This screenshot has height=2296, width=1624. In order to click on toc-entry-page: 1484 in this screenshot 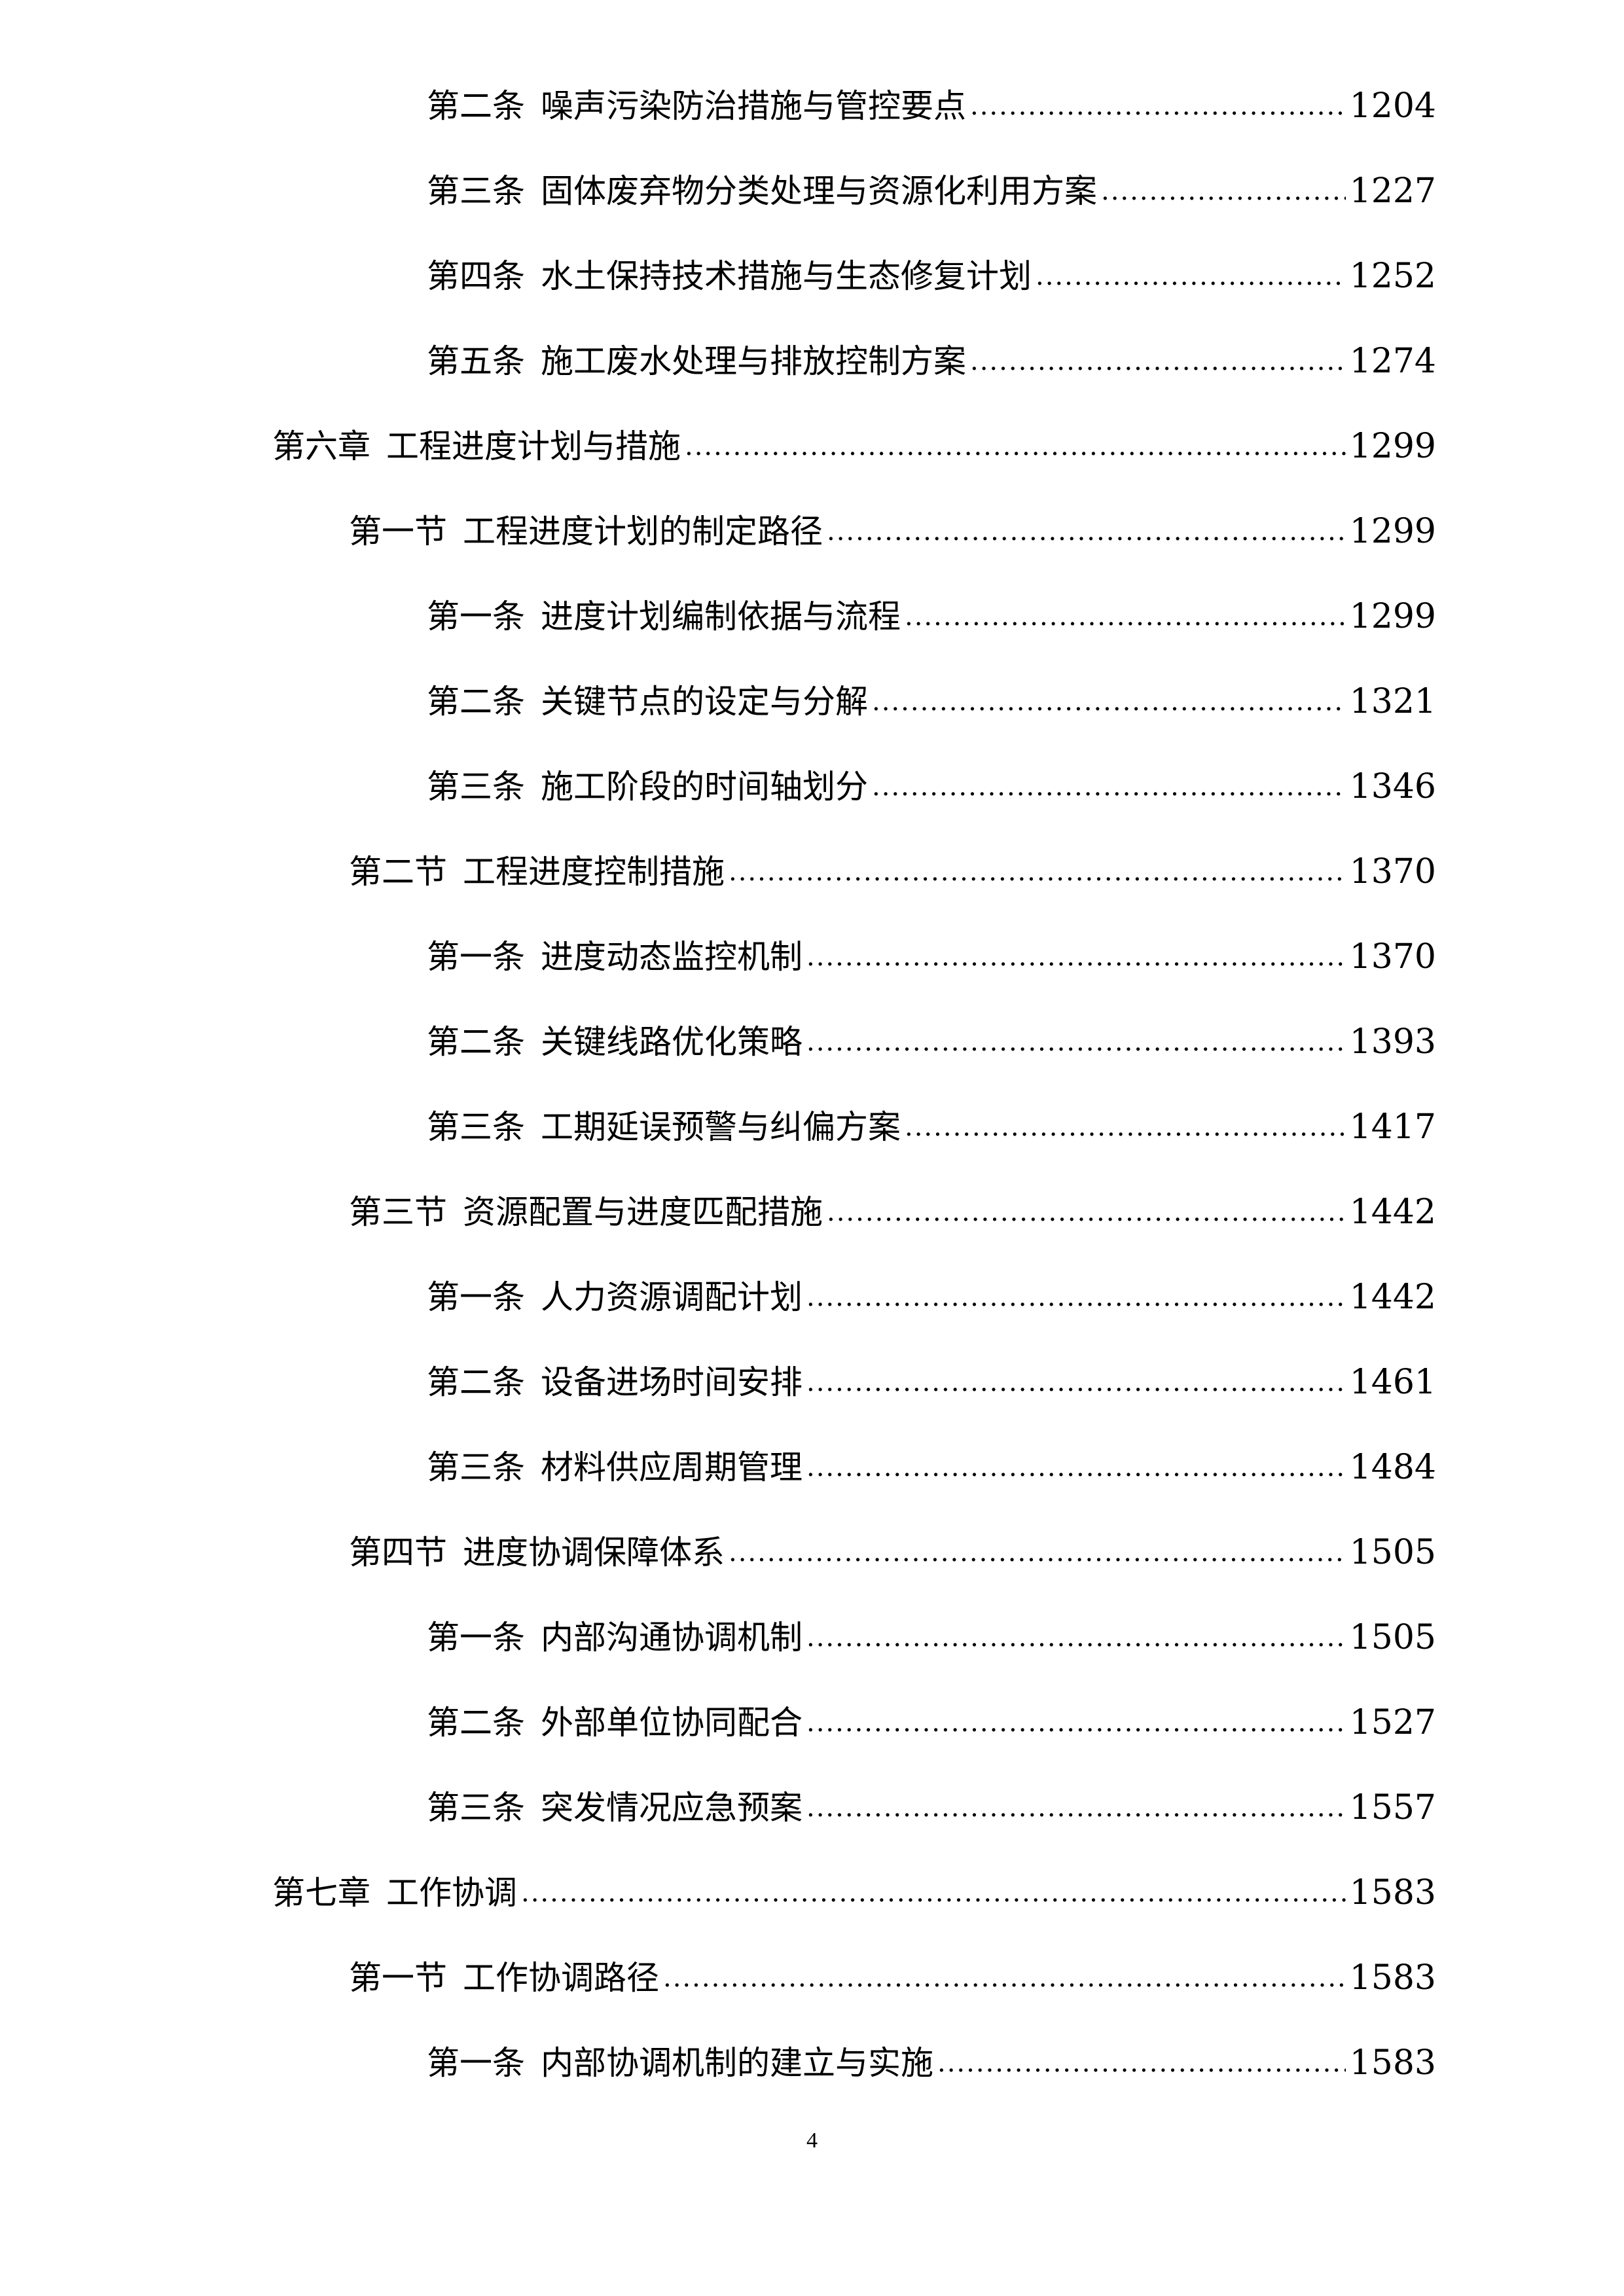, I will do `click(1392, 1468)`.